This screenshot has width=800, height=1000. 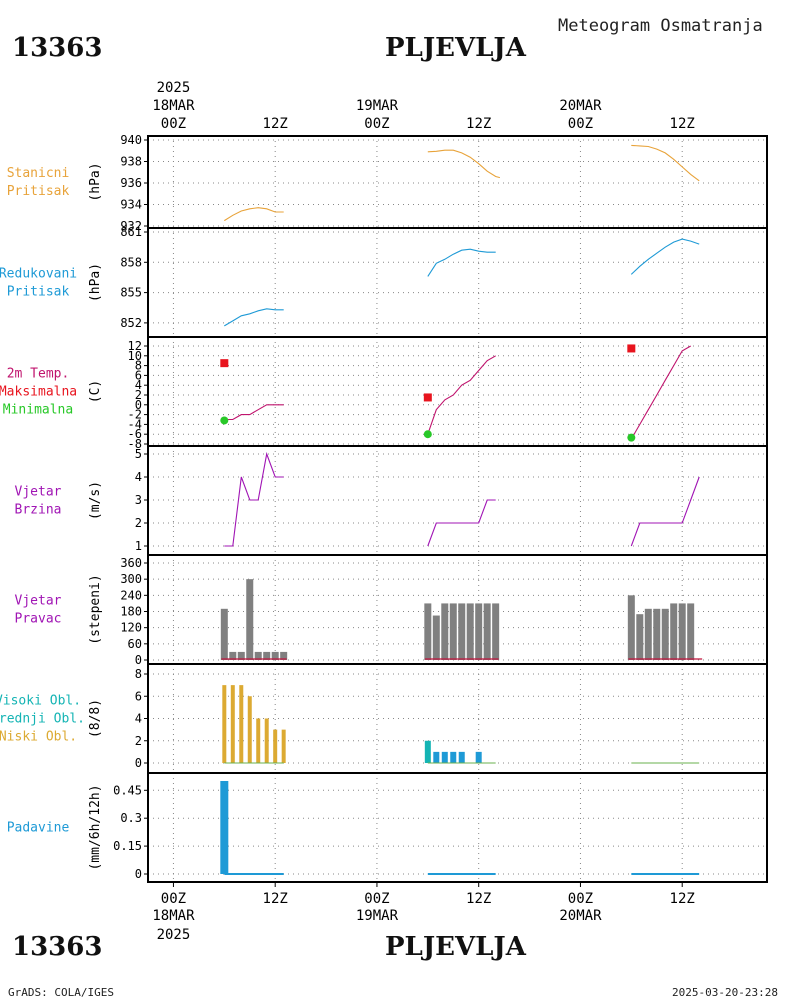 I want to click on y-tick-label: 0.3, so click(x=131, y=818).